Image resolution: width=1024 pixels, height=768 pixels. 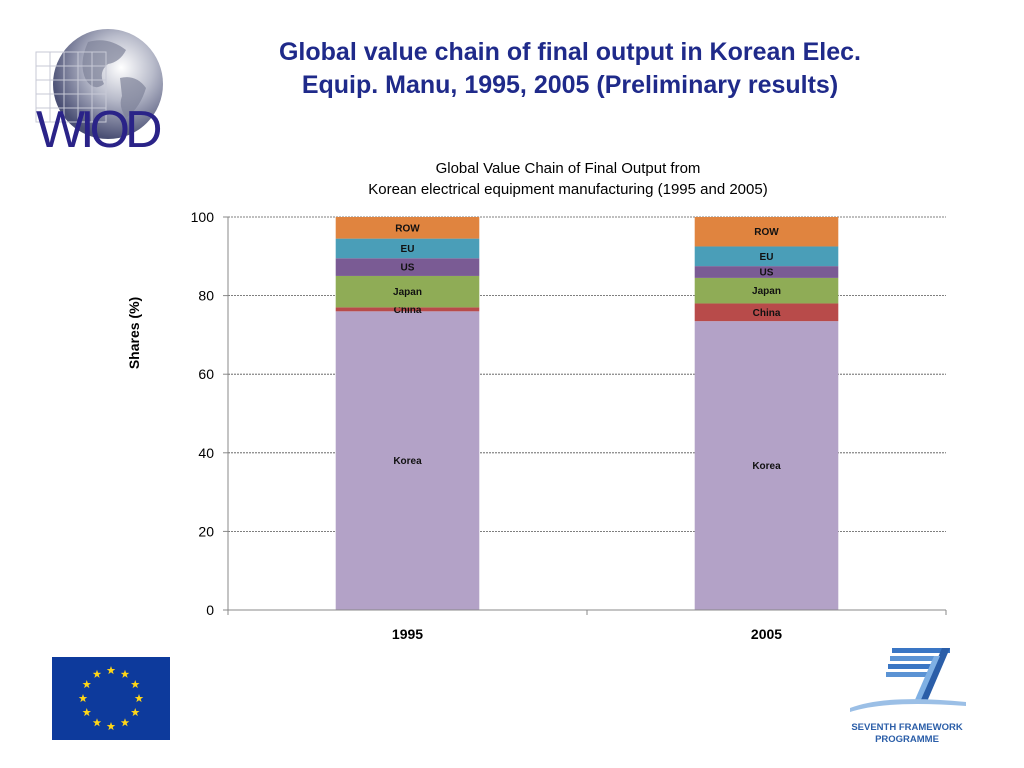 I want to click on x-tick-label: 2005, so click(x=766, y=634).